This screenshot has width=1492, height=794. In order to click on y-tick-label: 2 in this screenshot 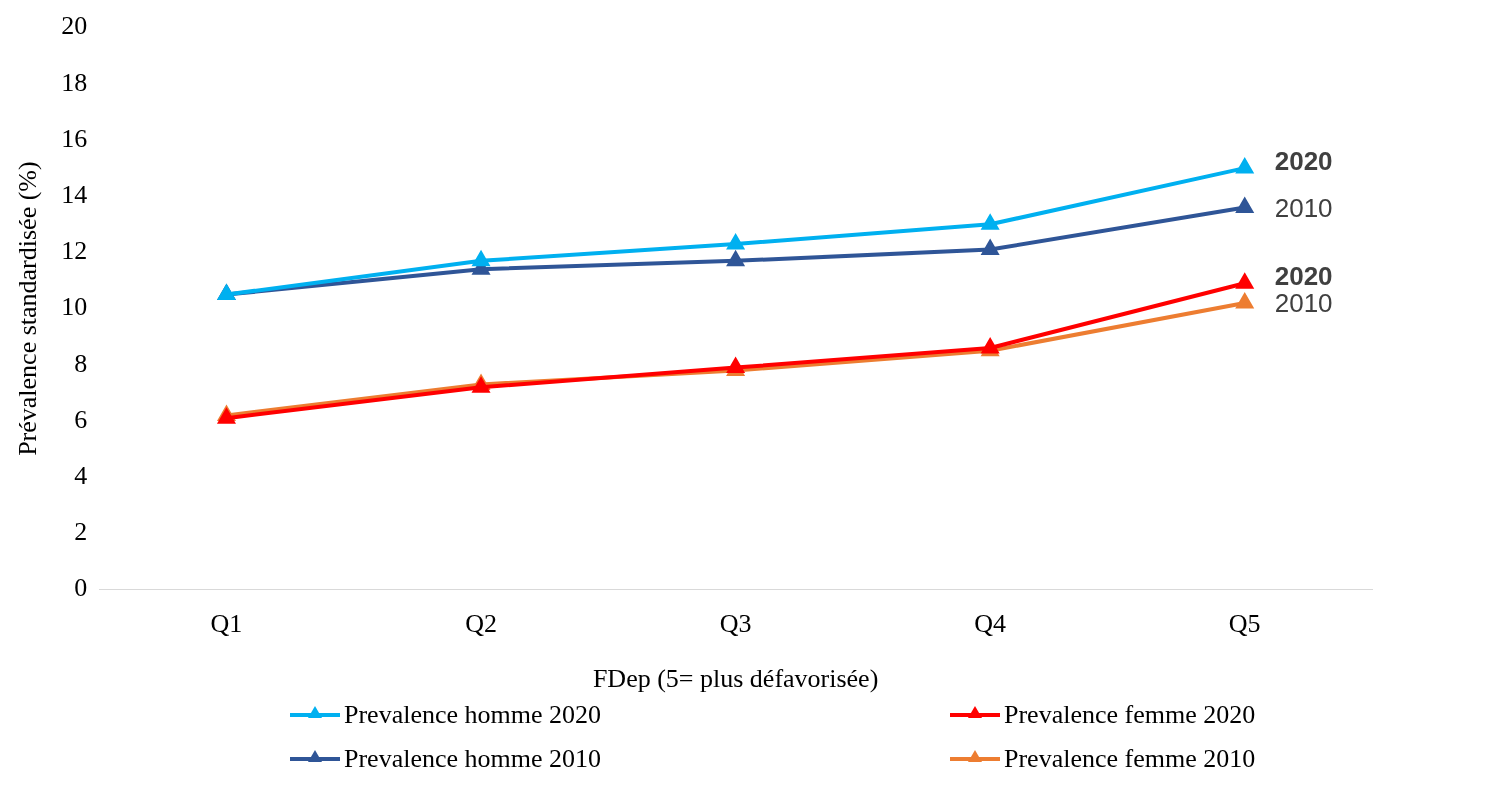, I will do `click(81, 532)`.